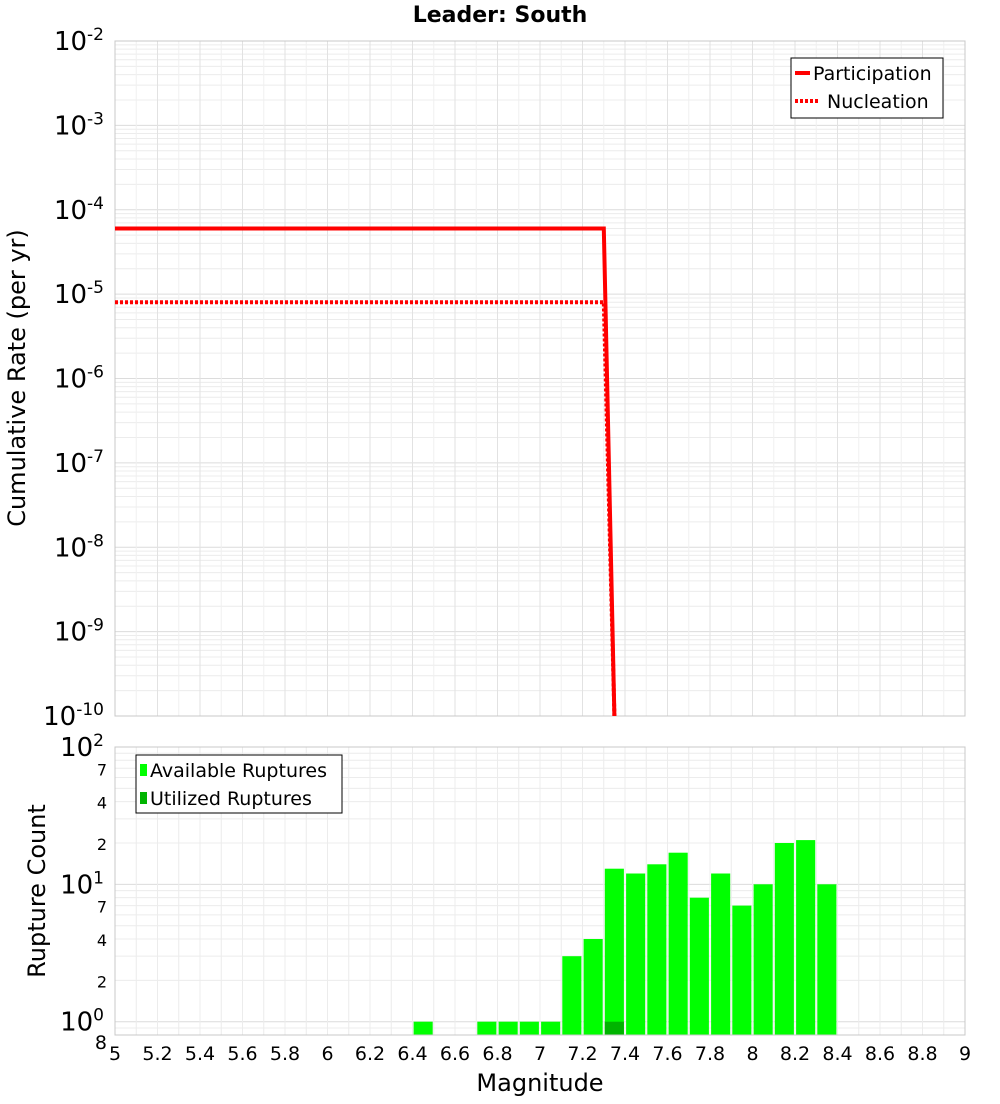 The height and width of the screenshot is (1104, 1000). Describe the element at coordinates (37, 891) in the screenshot. I see `bottom-y-axis-label: Rupture Count` at that location.